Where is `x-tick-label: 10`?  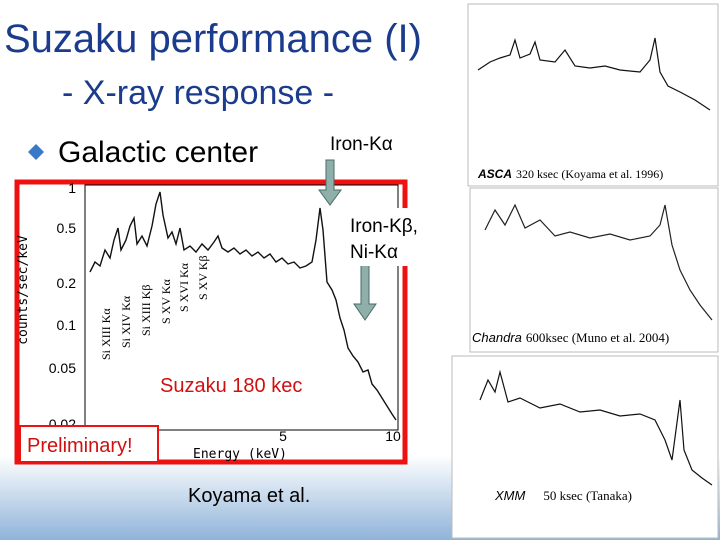 x-tick-label: 10 is located at coordinates (393, 436).